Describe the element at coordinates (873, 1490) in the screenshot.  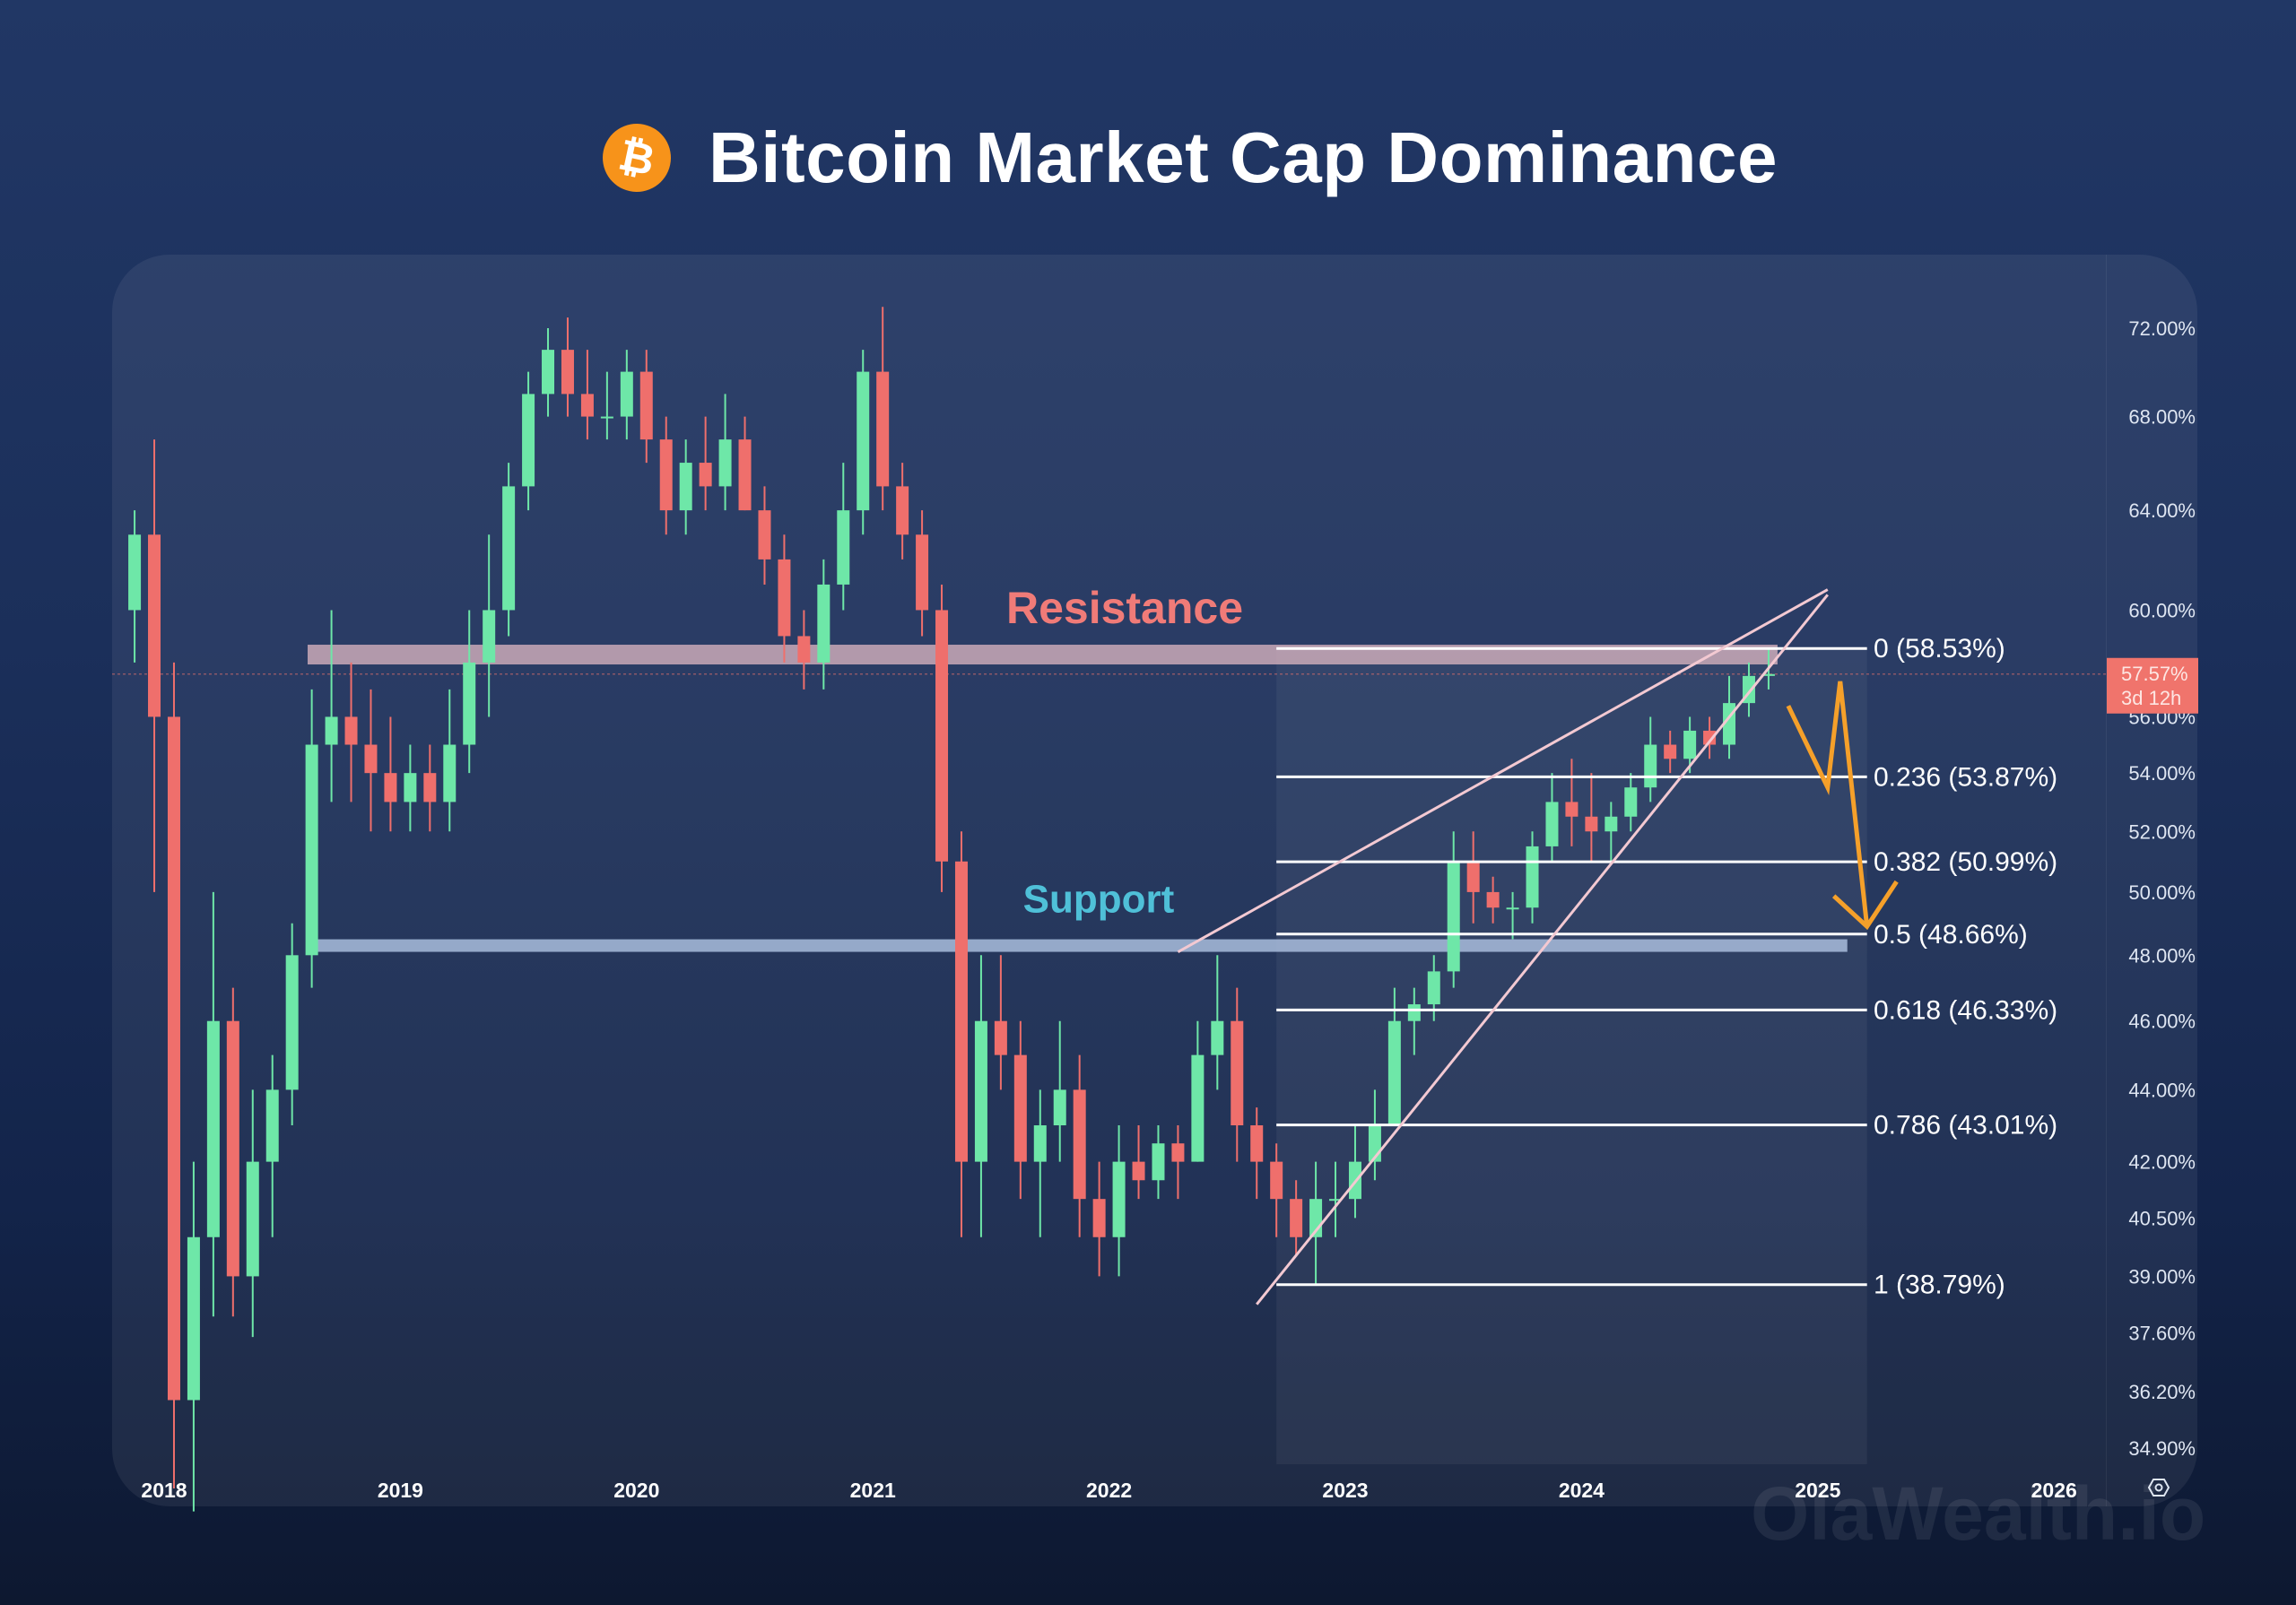
I see `x-tick-label: 2021` at that location.